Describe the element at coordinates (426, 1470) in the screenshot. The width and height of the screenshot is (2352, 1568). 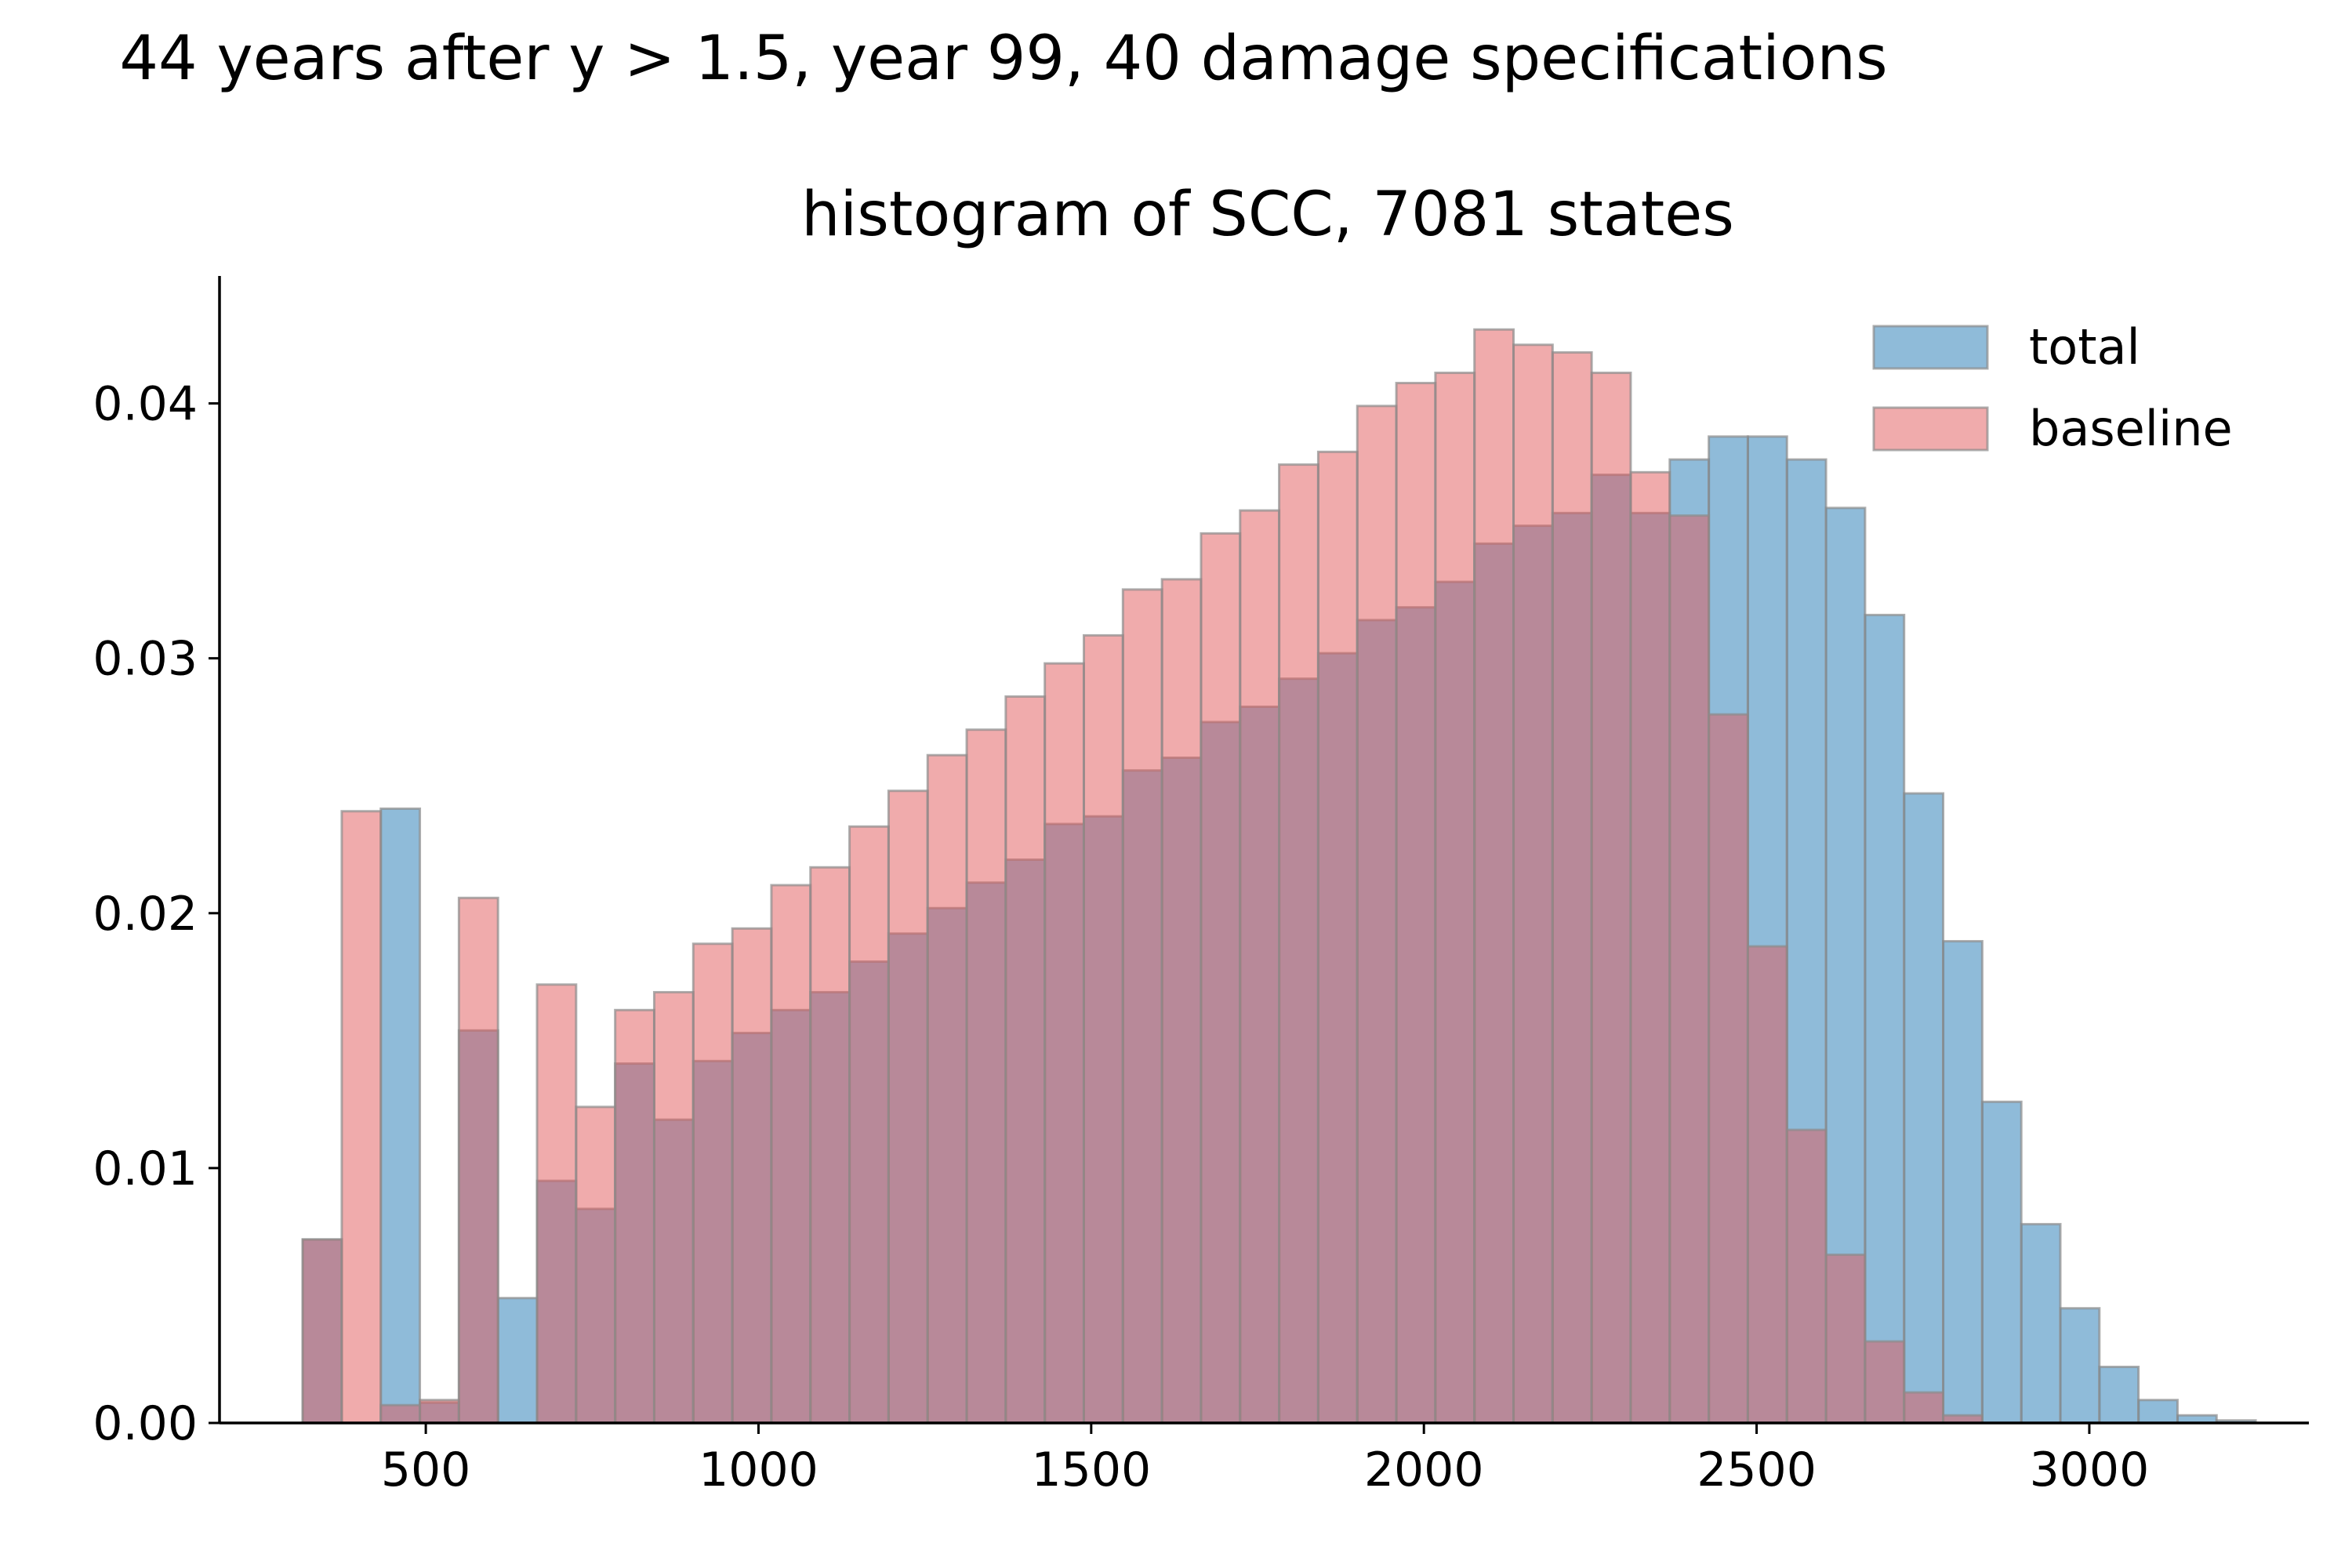
I see `x-tick-label: 500` at that location.